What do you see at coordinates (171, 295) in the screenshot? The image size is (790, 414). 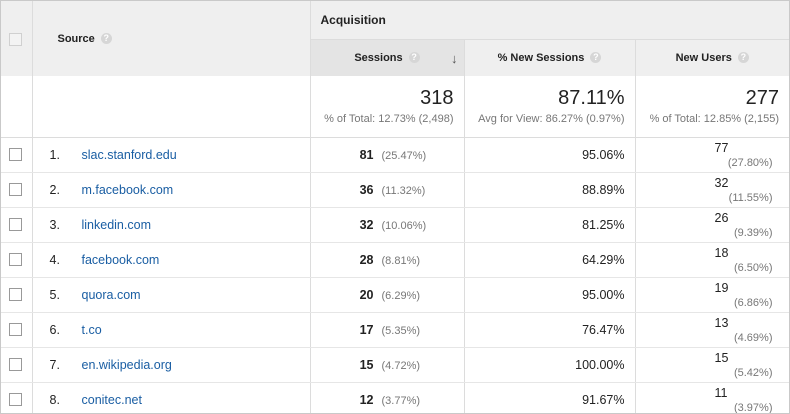 I see `source-cell: 5. quora.com` at bounding box center [171, 295].